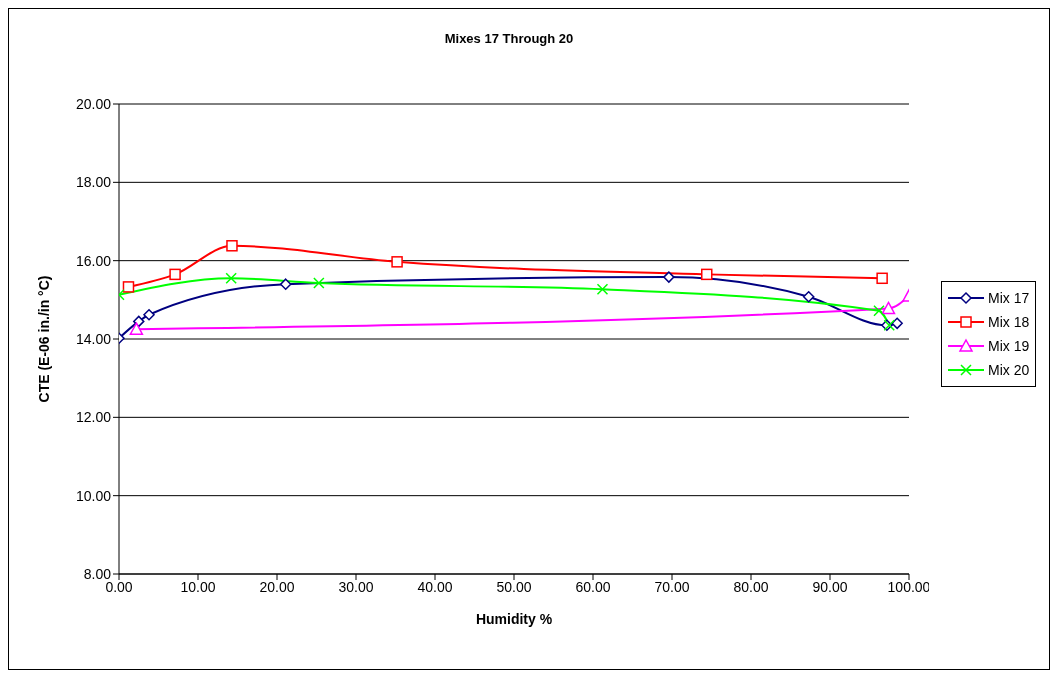 The width and height of the screenshot is (1059, 679). Describe the element at coordinates (672, 586) in the screenshot. I see `x-tick-label: 70.00` at that location.